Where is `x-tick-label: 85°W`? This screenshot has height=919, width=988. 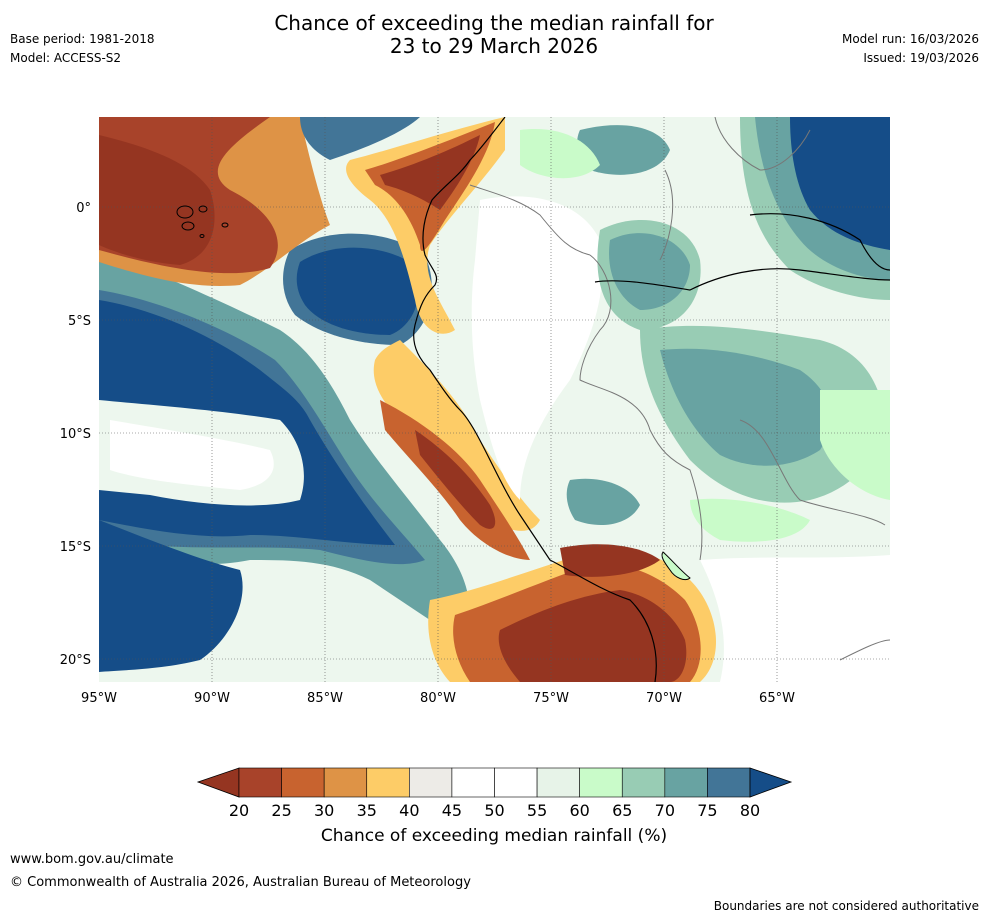
x-tick-label: 85°W is located at coordinates (325, 698).